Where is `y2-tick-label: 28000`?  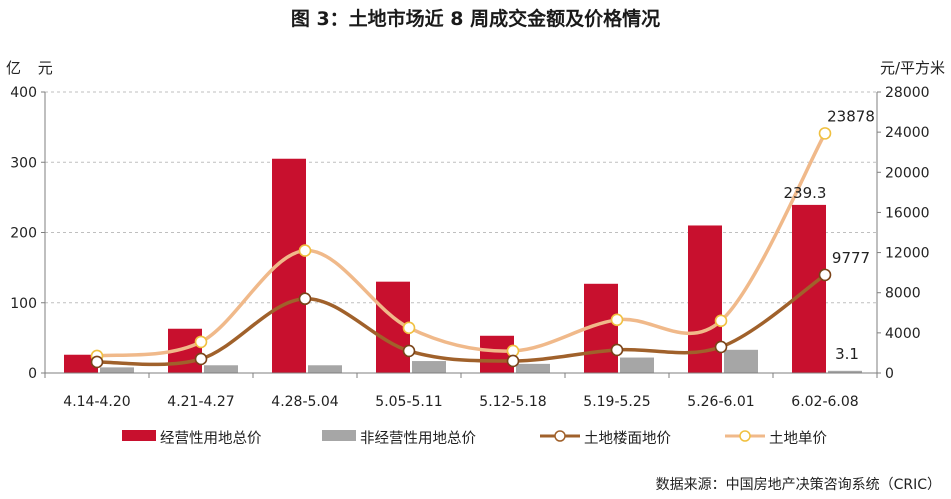 y2-tick-label: 28000 is located at coordinates (907, 93).